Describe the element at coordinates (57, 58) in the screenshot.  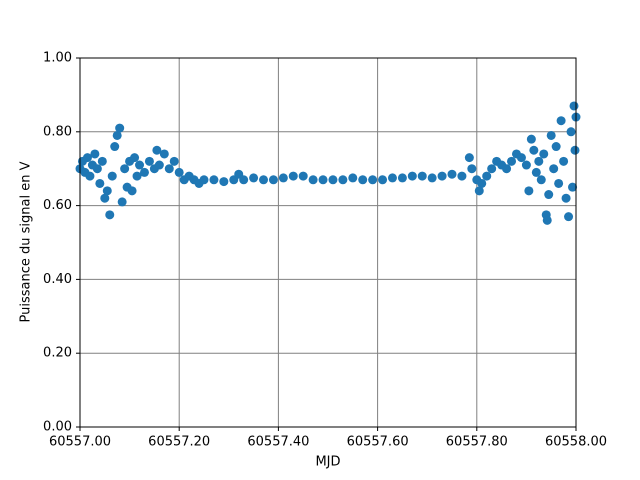
I see `y-tick-label: 1.00` at that location.